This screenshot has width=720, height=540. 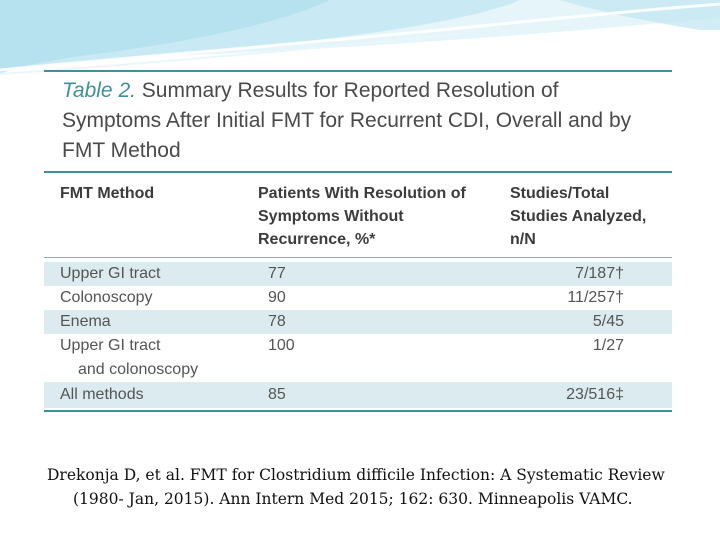 I want to click on table-top-rule, so click(x=358, y=71).